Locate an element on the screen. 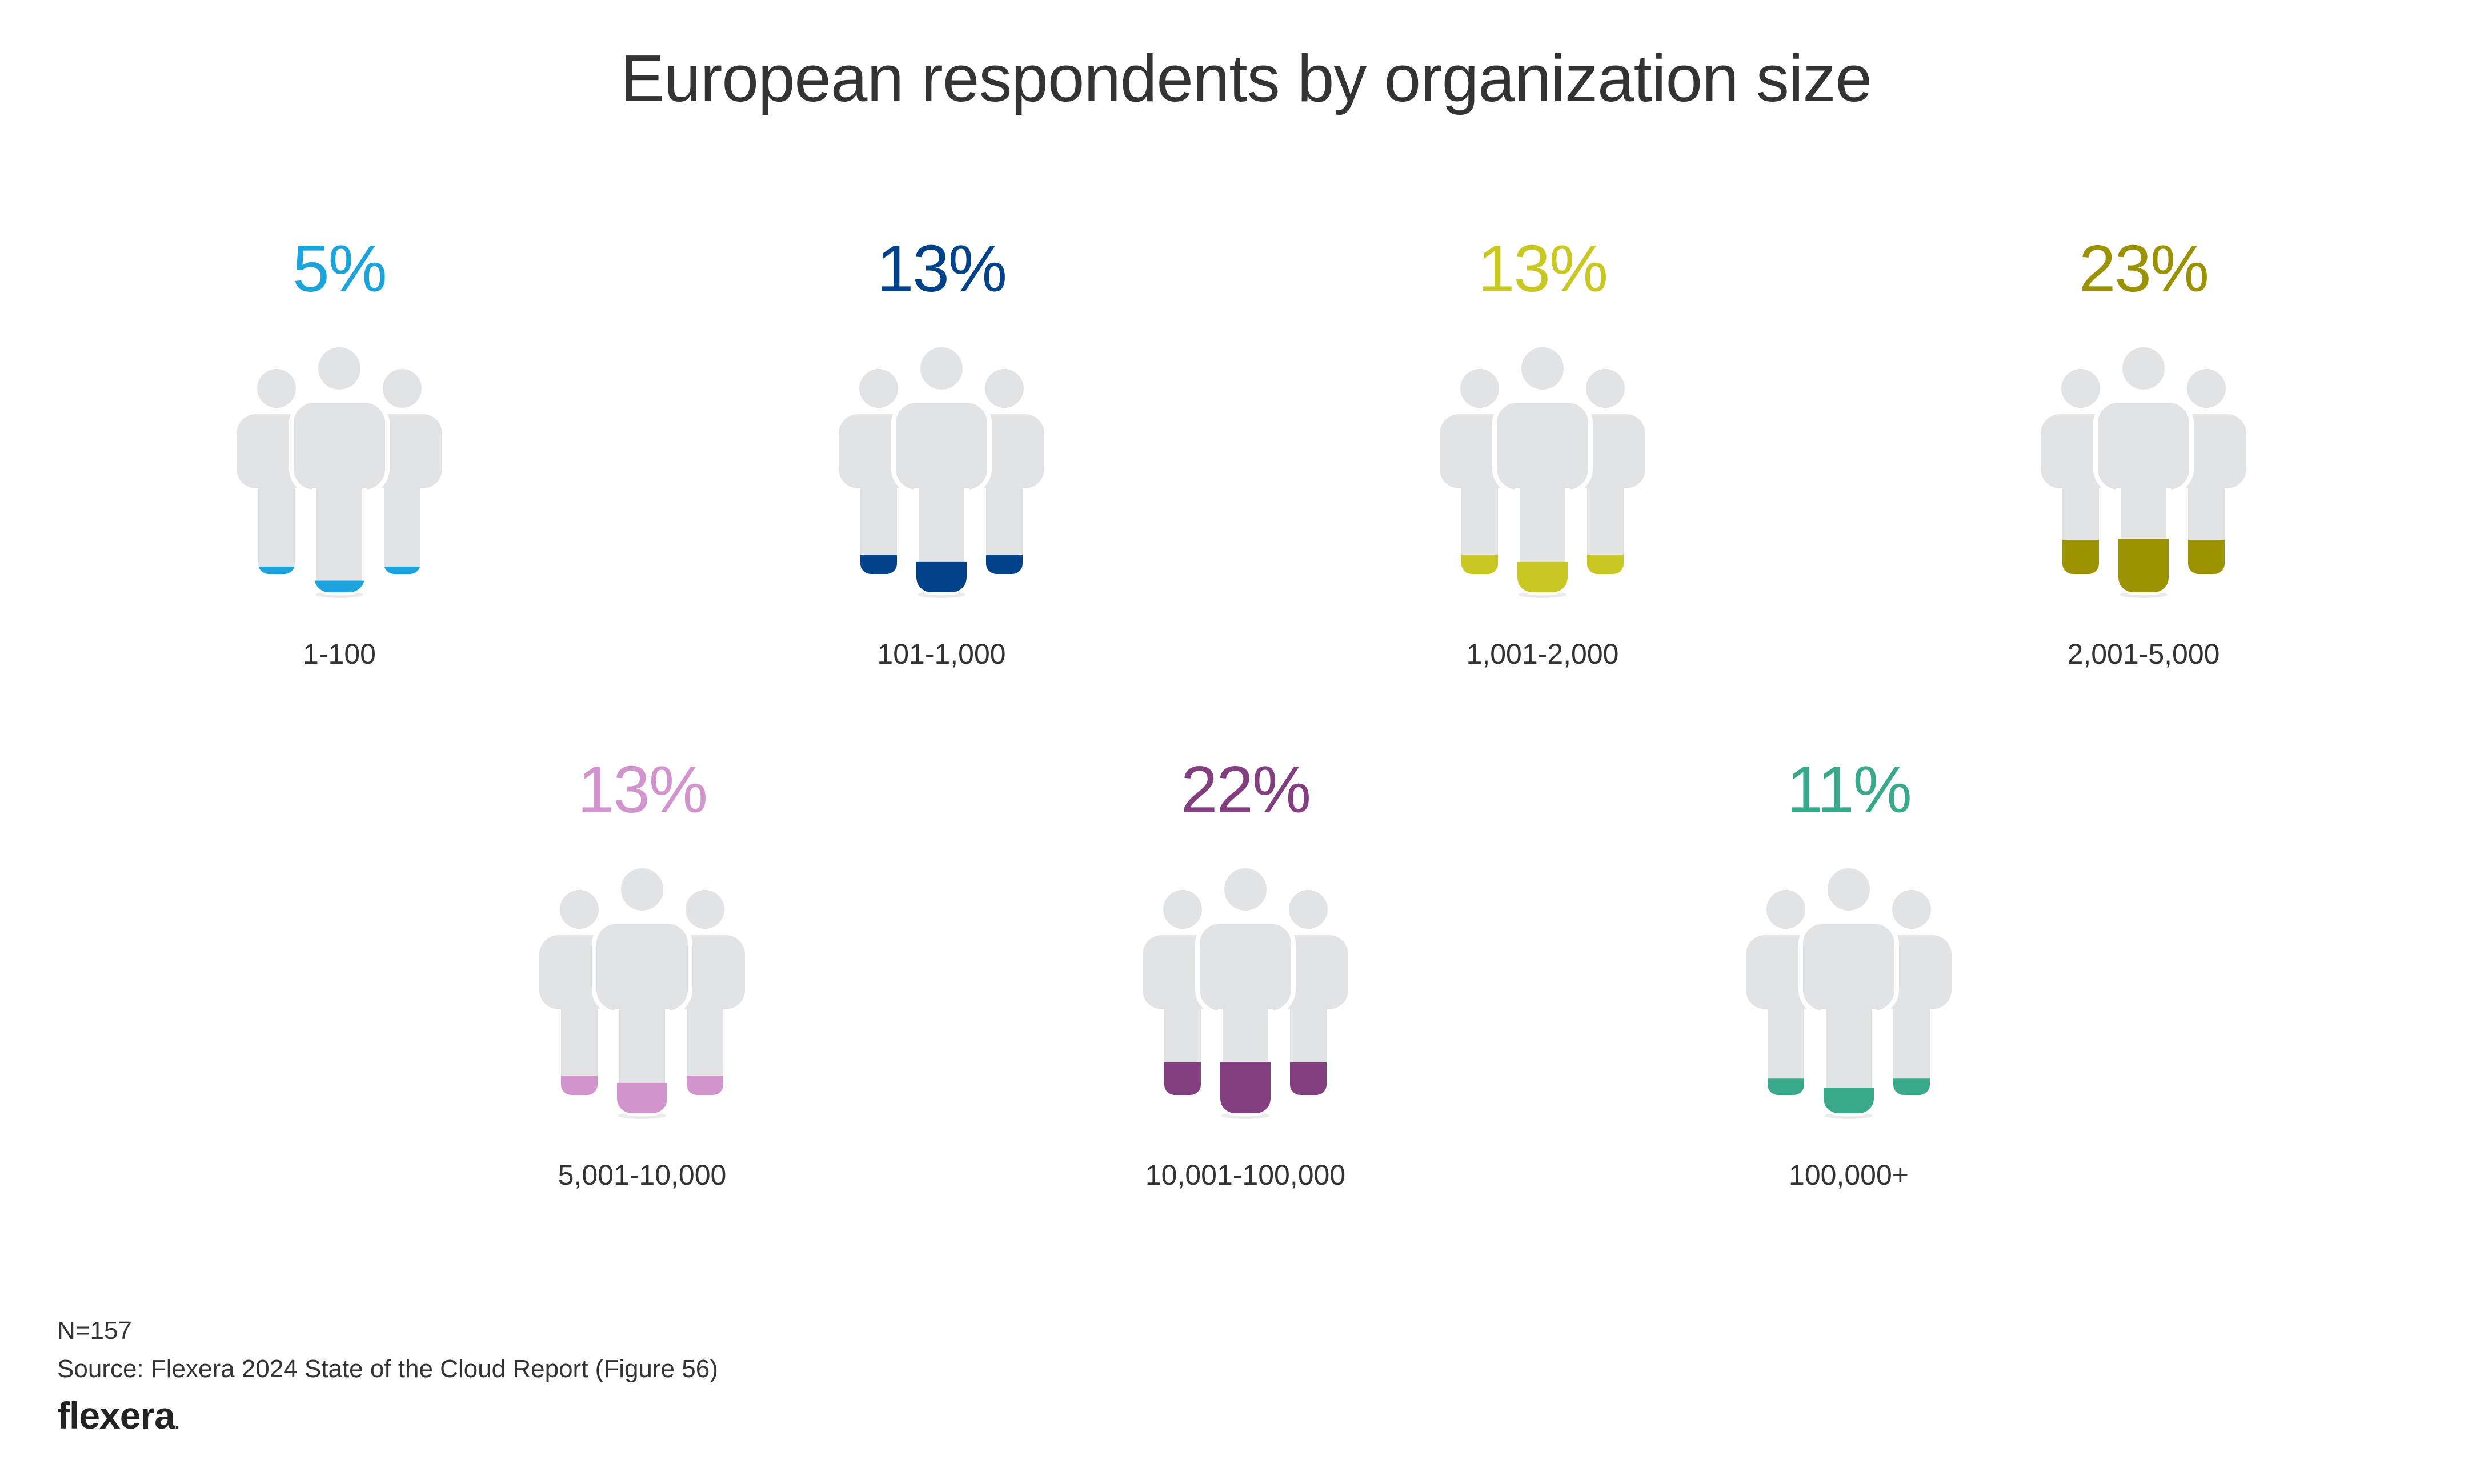 The height and width of the screenshot is (1484, 2492). category-group: 22% 10,001-100,000 is located at coordinates (1245, 1007).